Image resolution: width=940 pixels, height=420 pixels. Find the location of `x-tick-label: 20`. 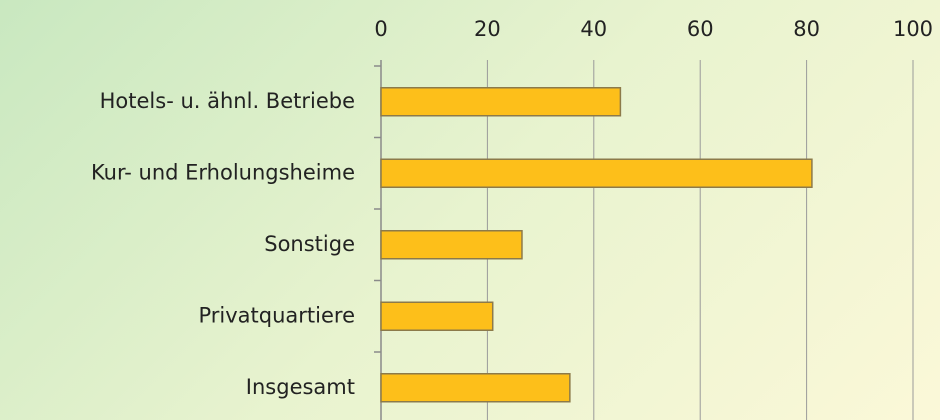

x-tick-label: 20 is located at coordinates (487, 29).